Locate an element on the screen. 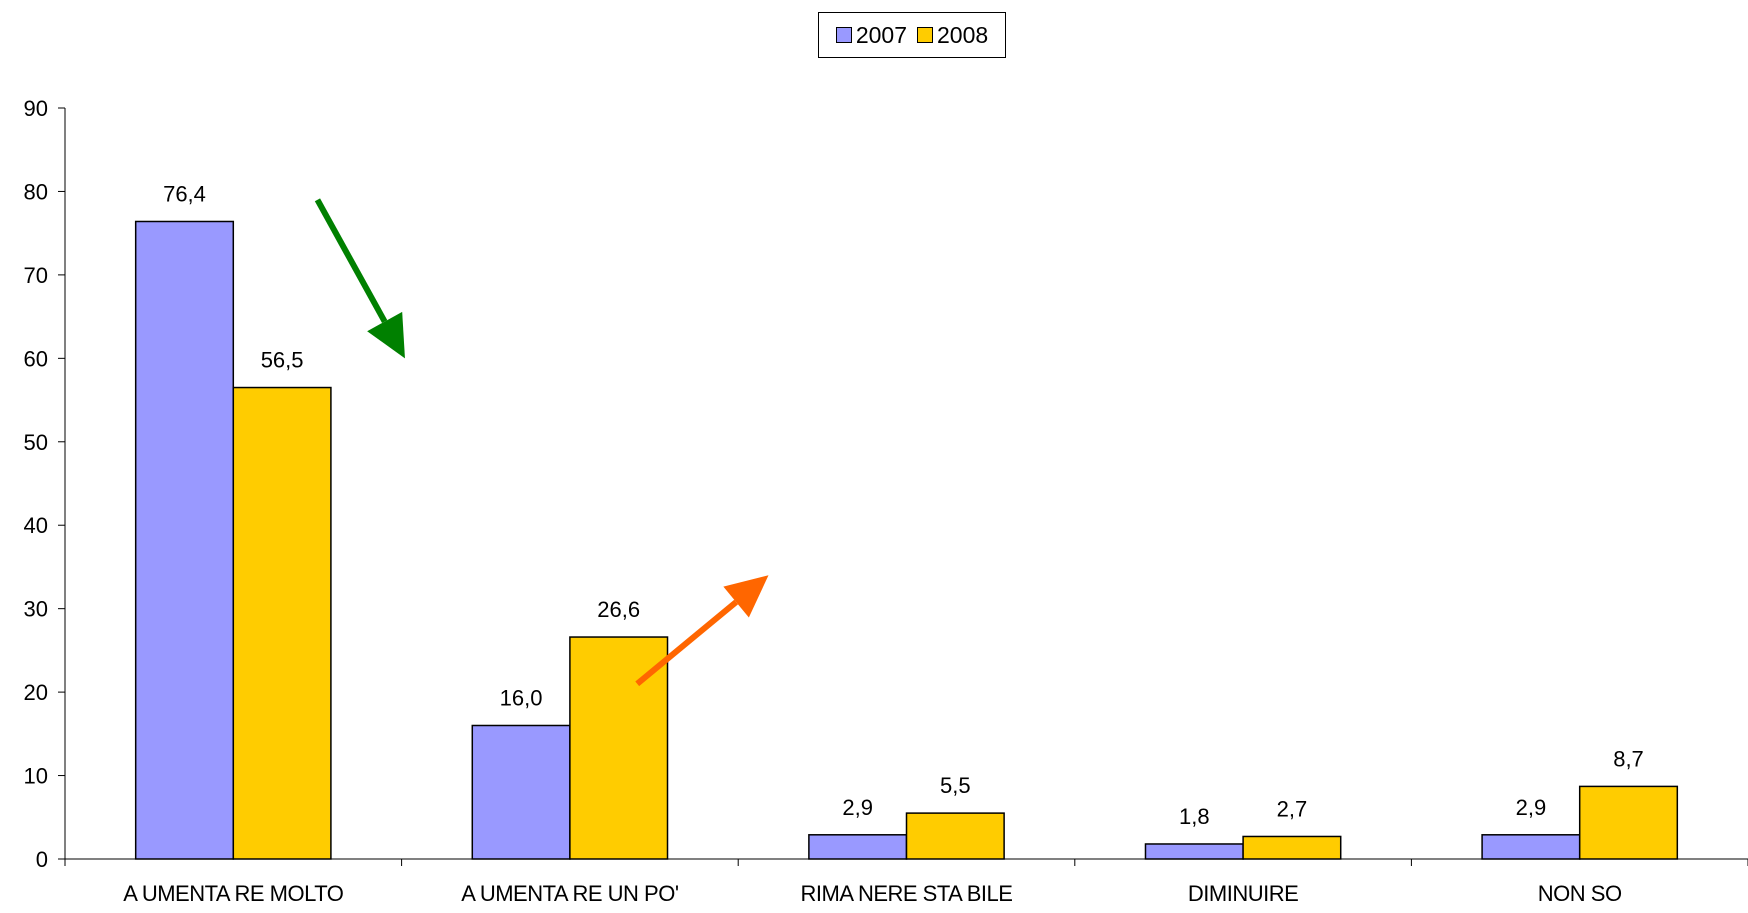  y-tick-label: 20 is located at coordinates (36, 692).